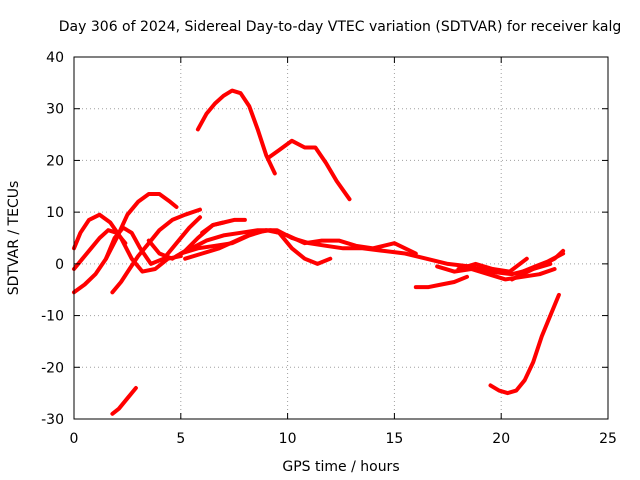  I want to click on y-tick-label: 40, so click(55, 58).